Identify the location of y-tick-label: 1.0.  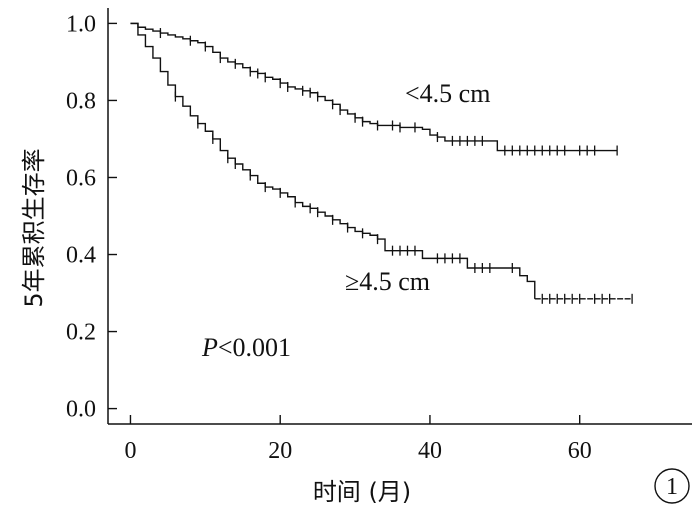
(81, 24).